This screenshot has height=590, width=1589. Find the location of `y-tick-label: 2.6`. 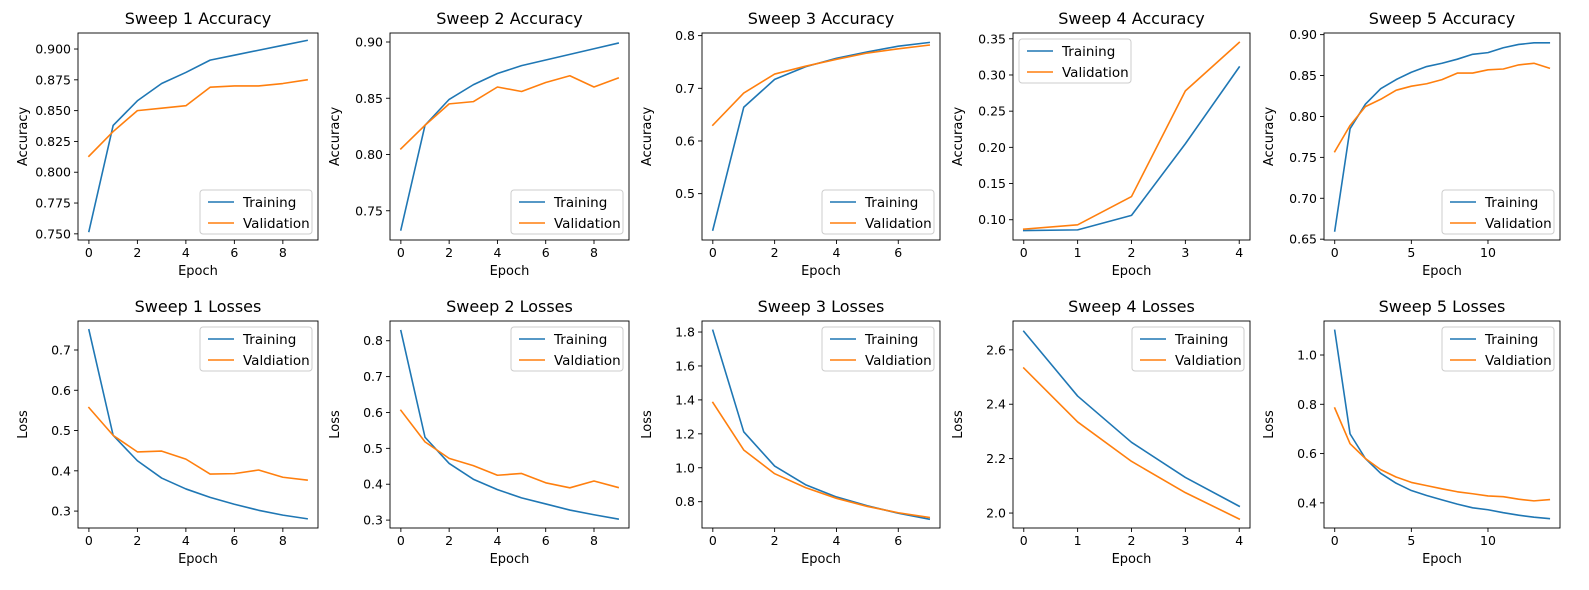

y-tick-label: 2.6 is located at coordinates (996, 349).